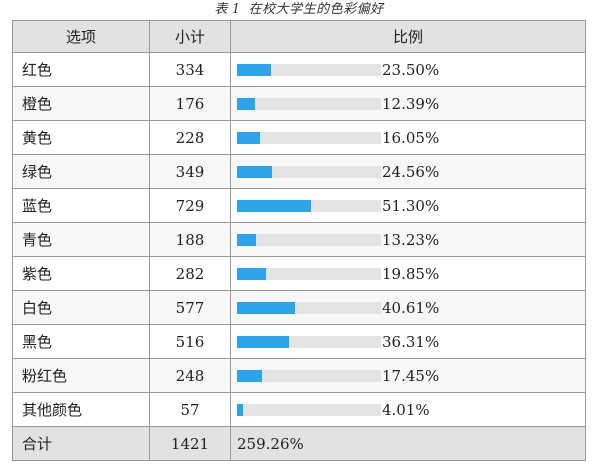 This screenshot has height=468, width=598. Describe the element at coordinates (411, 137) in the screenshot. I see `percent-label: 16.05%` at that location.